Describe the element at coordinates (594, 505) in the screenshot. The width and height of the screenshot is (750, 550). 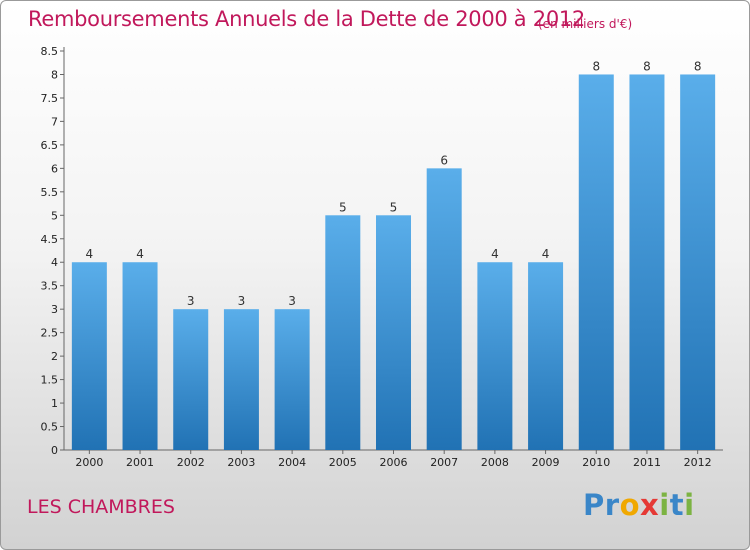
I see `logo-letter: P` at that location.